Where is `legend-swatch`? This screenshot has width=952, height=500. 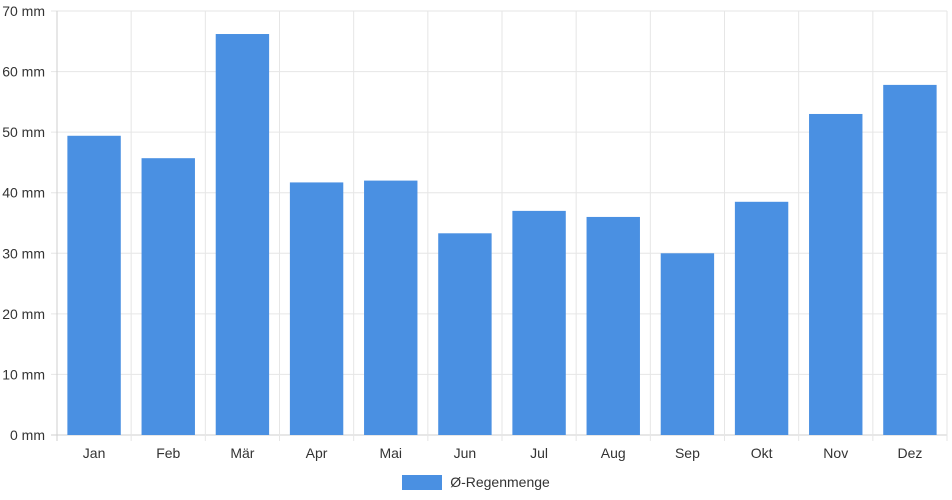
legend-swatch is located at coordinates (422, 482).